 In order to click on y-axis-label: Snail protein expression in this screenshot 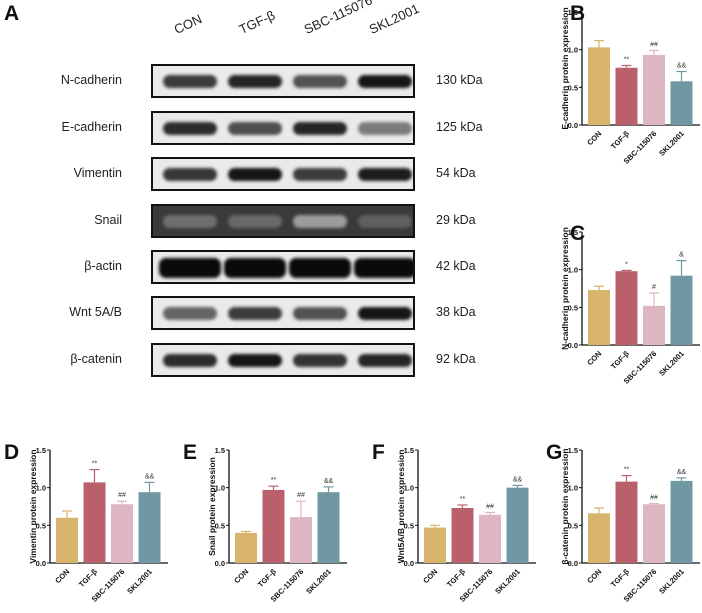, I will do `click(212, 506)`.